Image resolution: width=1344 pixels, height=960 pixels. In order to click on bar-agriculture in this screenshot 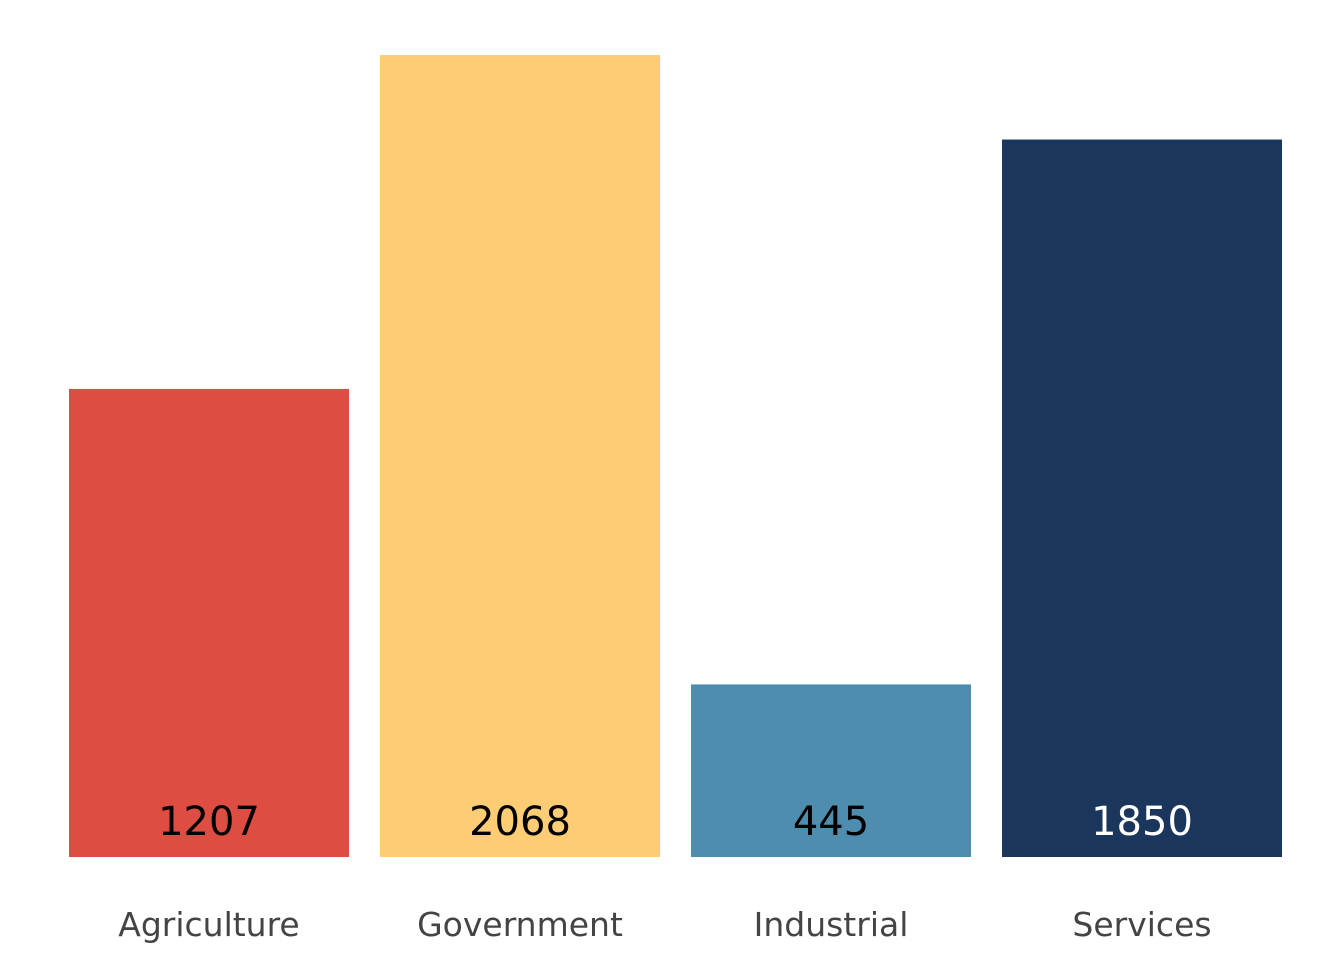, I will do `click(209, 622)`.